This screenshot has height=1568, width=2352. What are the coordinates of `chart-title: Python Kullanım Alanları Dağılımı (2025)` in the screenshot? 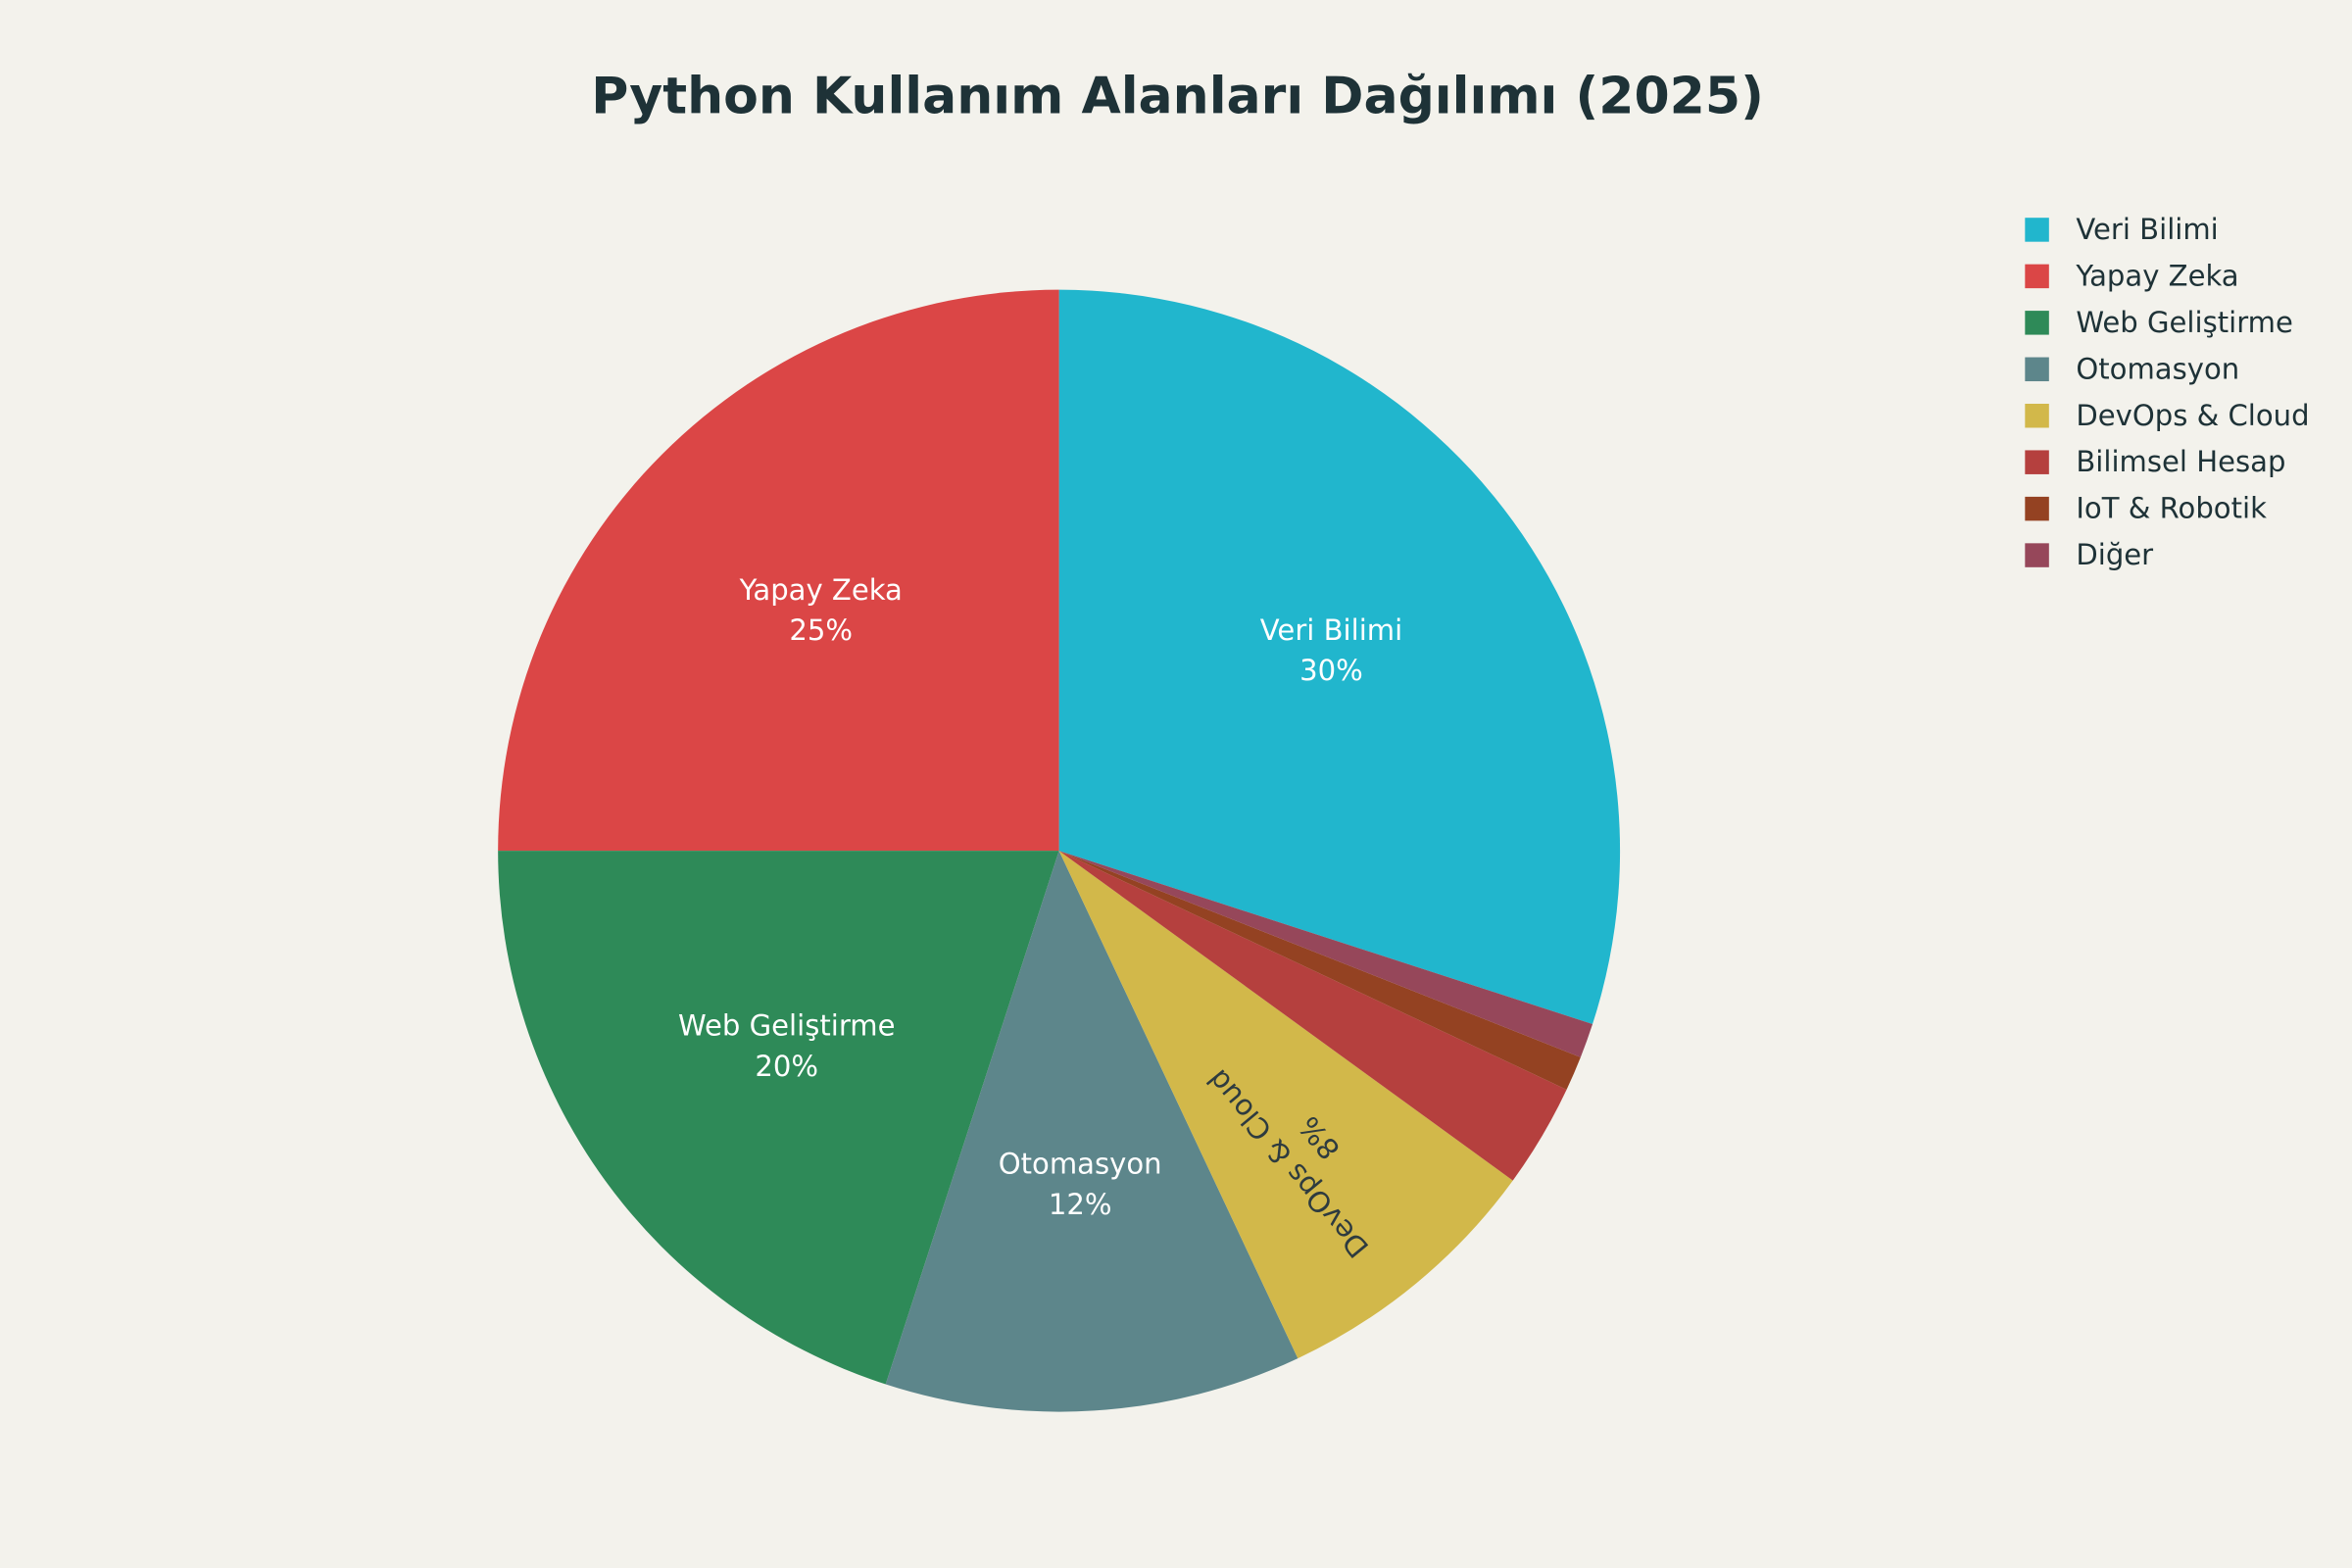 It's located at (1177, 96).